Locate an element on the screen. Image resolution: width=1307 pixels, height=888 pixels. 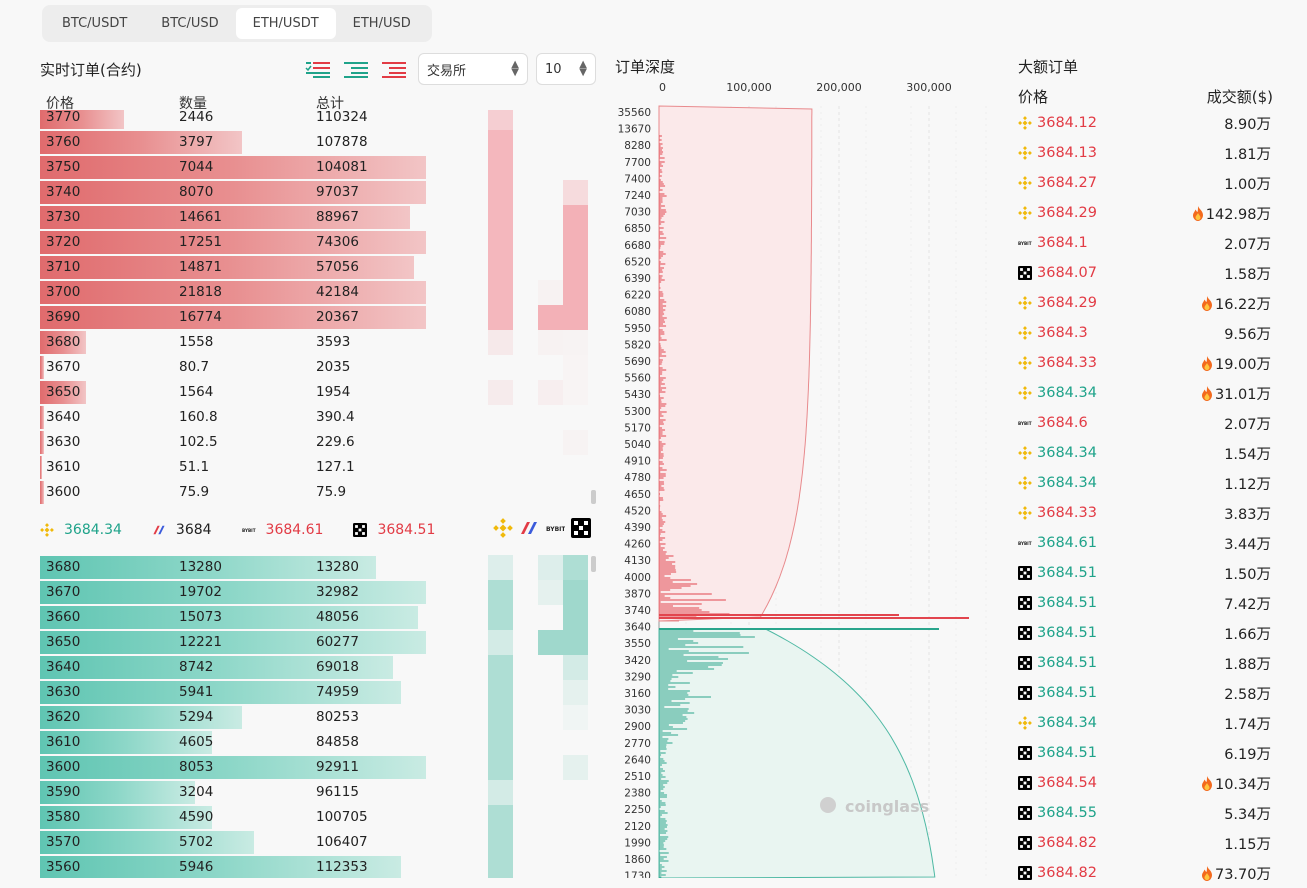
okx-logo-icon is located at coordinates (581, 528).